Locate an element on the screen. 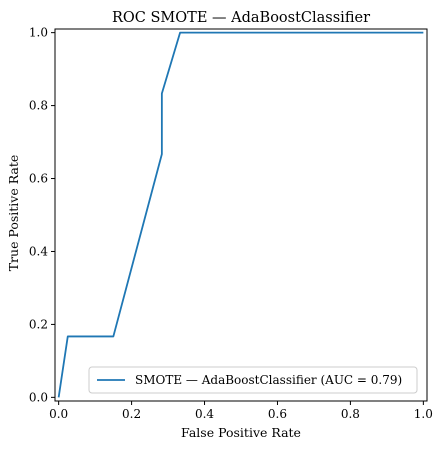 The height and width of the screenshot is (449, 440). y-tick-label: 0.8 is located at coordinates (38, 106).